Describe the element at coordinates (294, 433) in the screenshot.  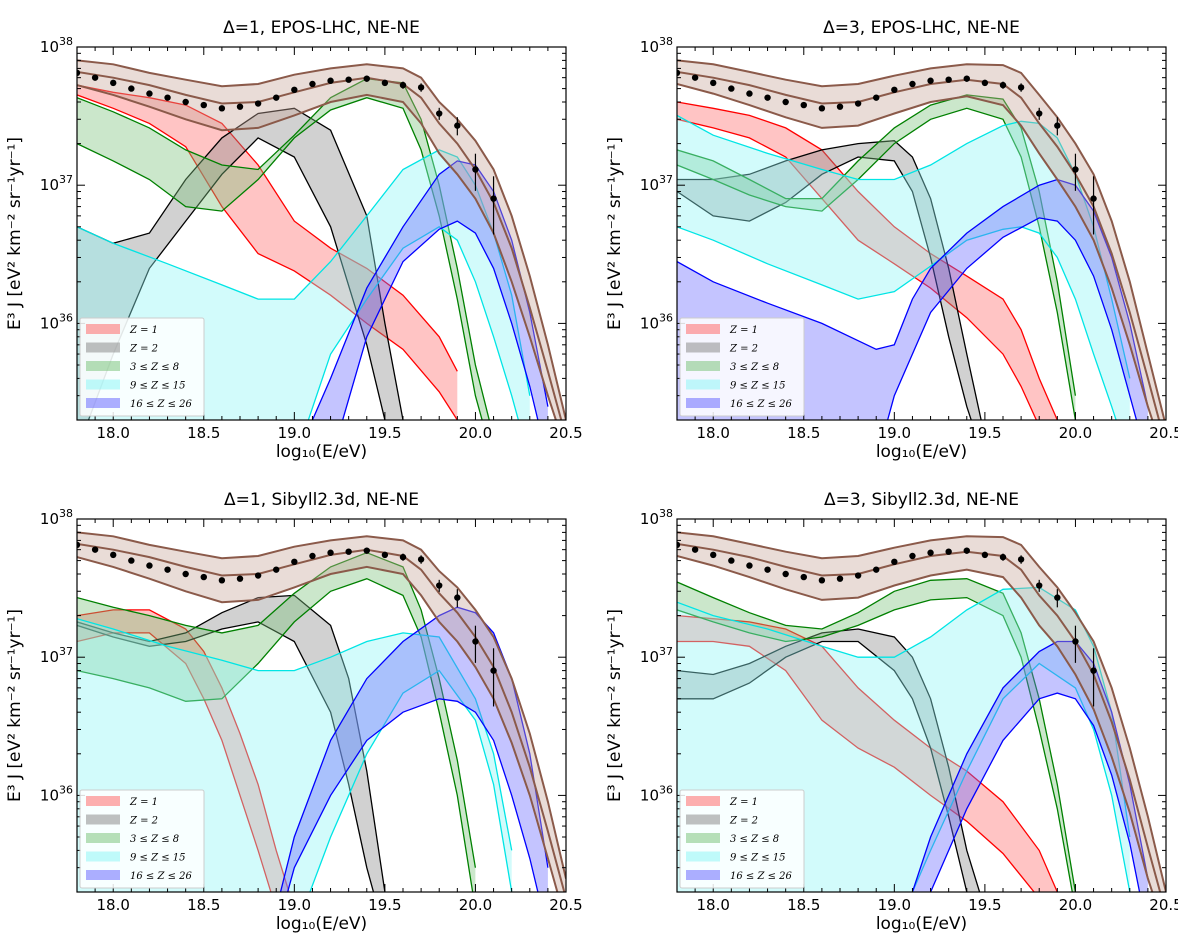
I see `x-tick-label: 19.0` at that location.